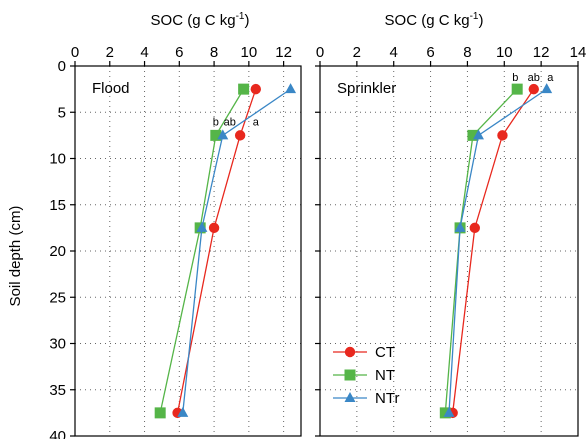  I want to click on legend-marker-ct, so click(350, 352).